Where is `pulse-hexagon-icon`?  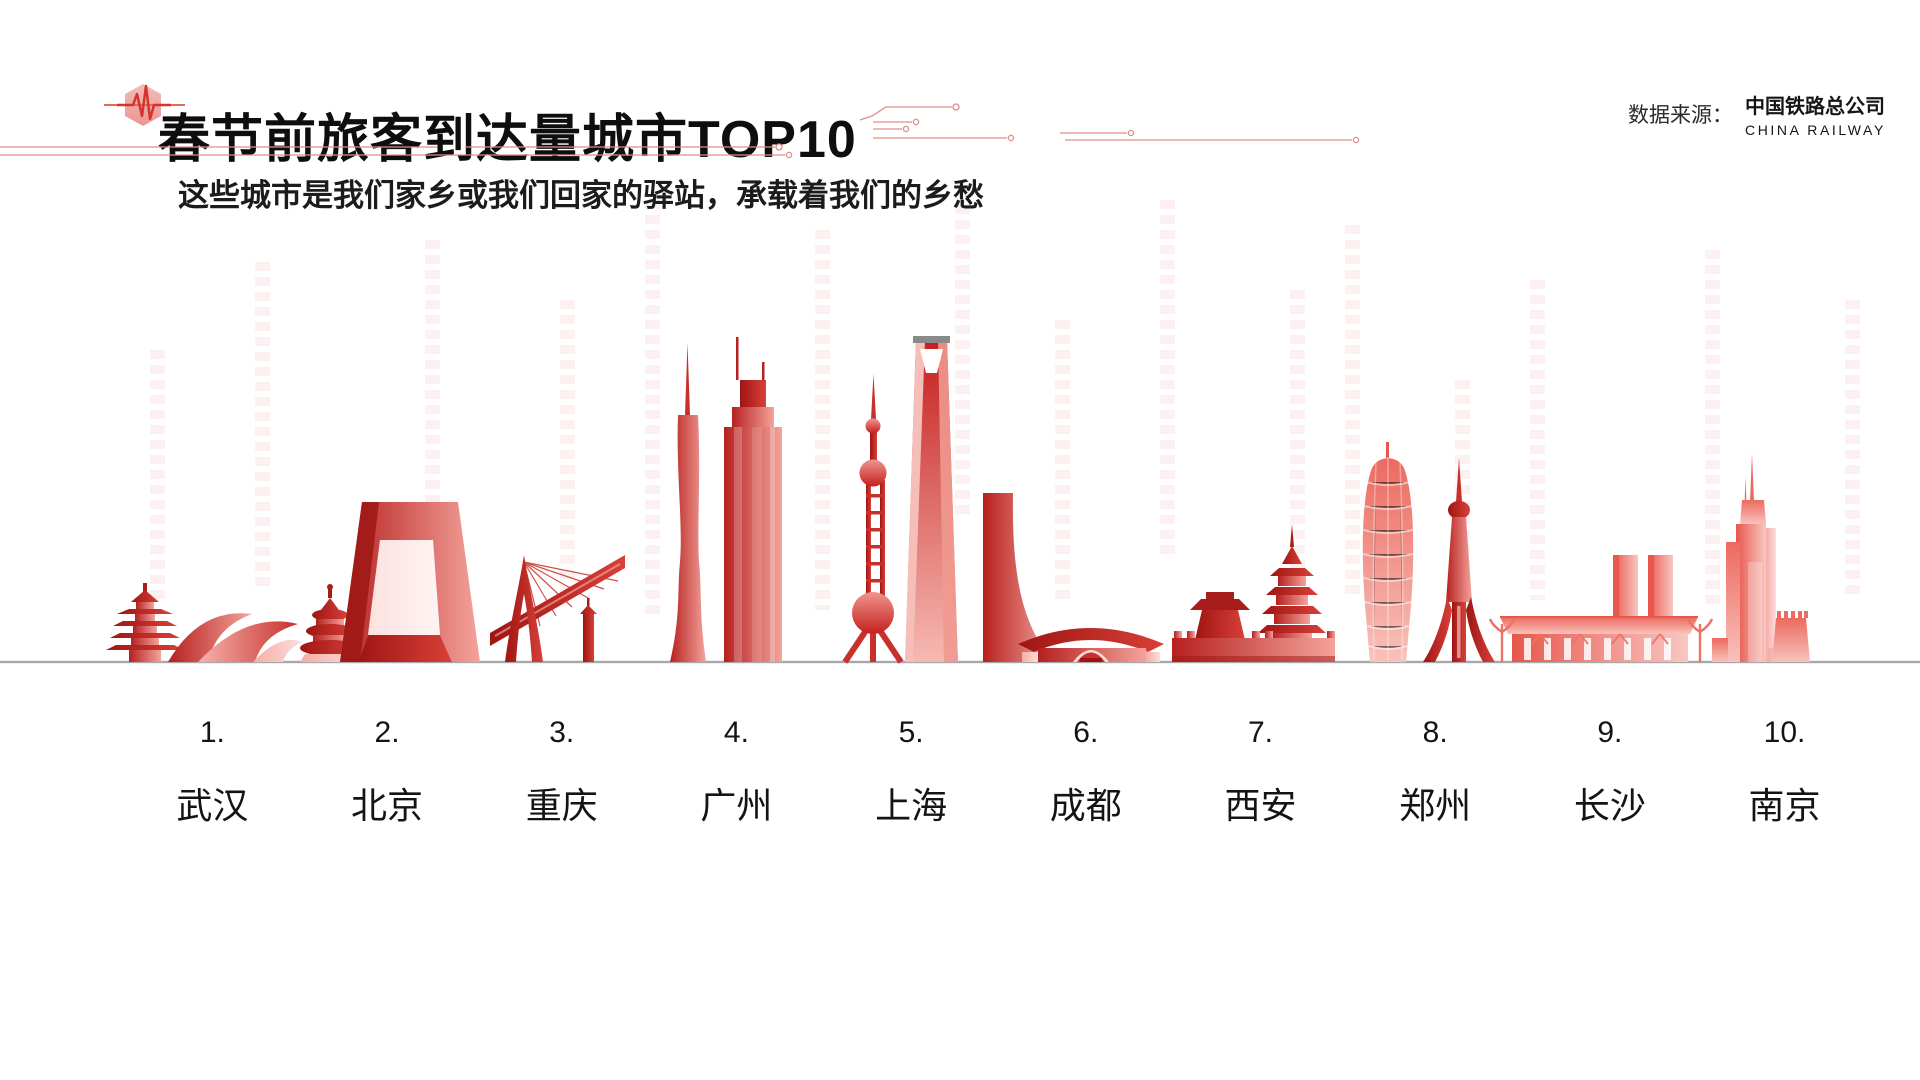
pulse-hexagon-icon is located at coordinates (144, 105).